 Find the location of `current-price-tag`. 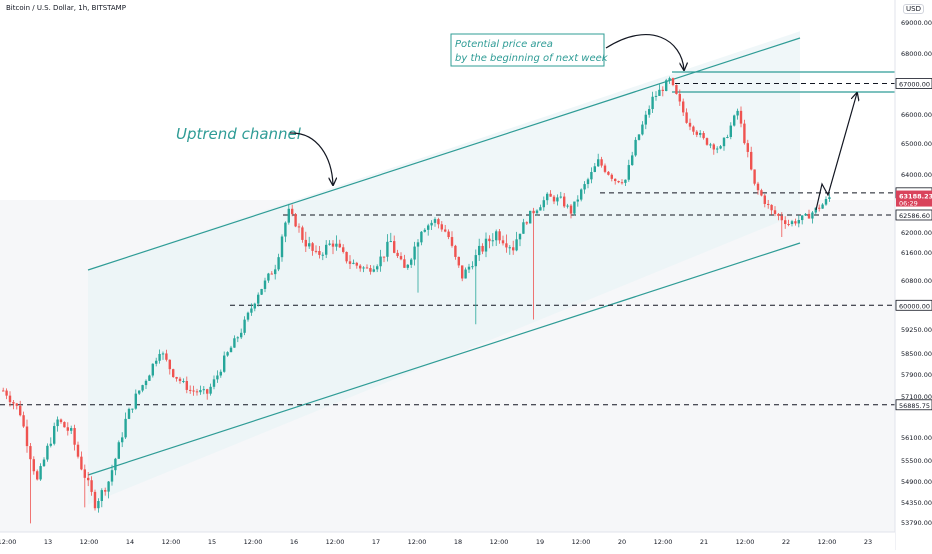

current-price-tag is located at coordinates (914, 198).